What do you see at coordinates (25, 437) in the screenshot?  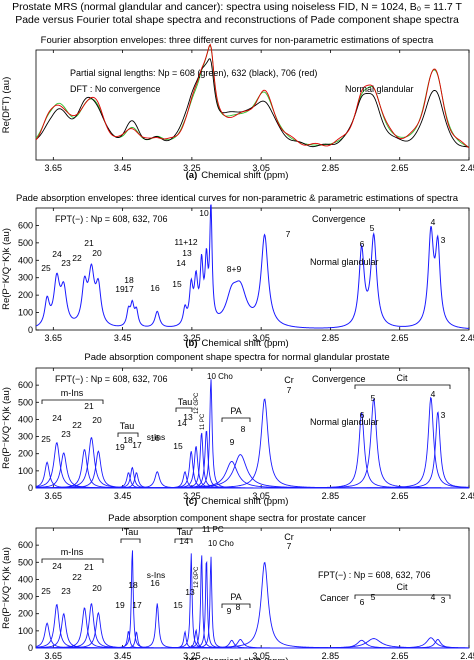 I see `y-tick-label: 300` at bounding box center [25, 437].